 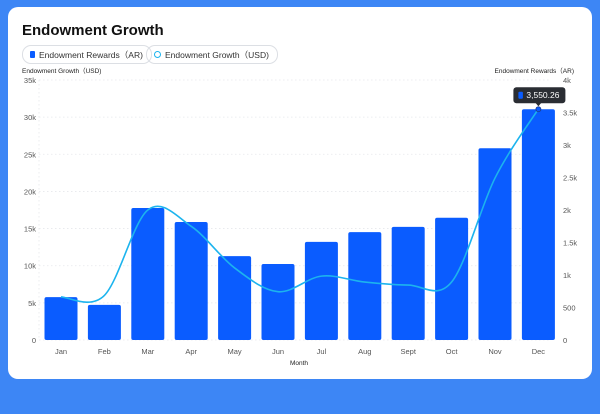 What do you see at coordinates (34, 340) in the screenshot?
I see `left-tick-label: 0` at bounding box center [34, 340].